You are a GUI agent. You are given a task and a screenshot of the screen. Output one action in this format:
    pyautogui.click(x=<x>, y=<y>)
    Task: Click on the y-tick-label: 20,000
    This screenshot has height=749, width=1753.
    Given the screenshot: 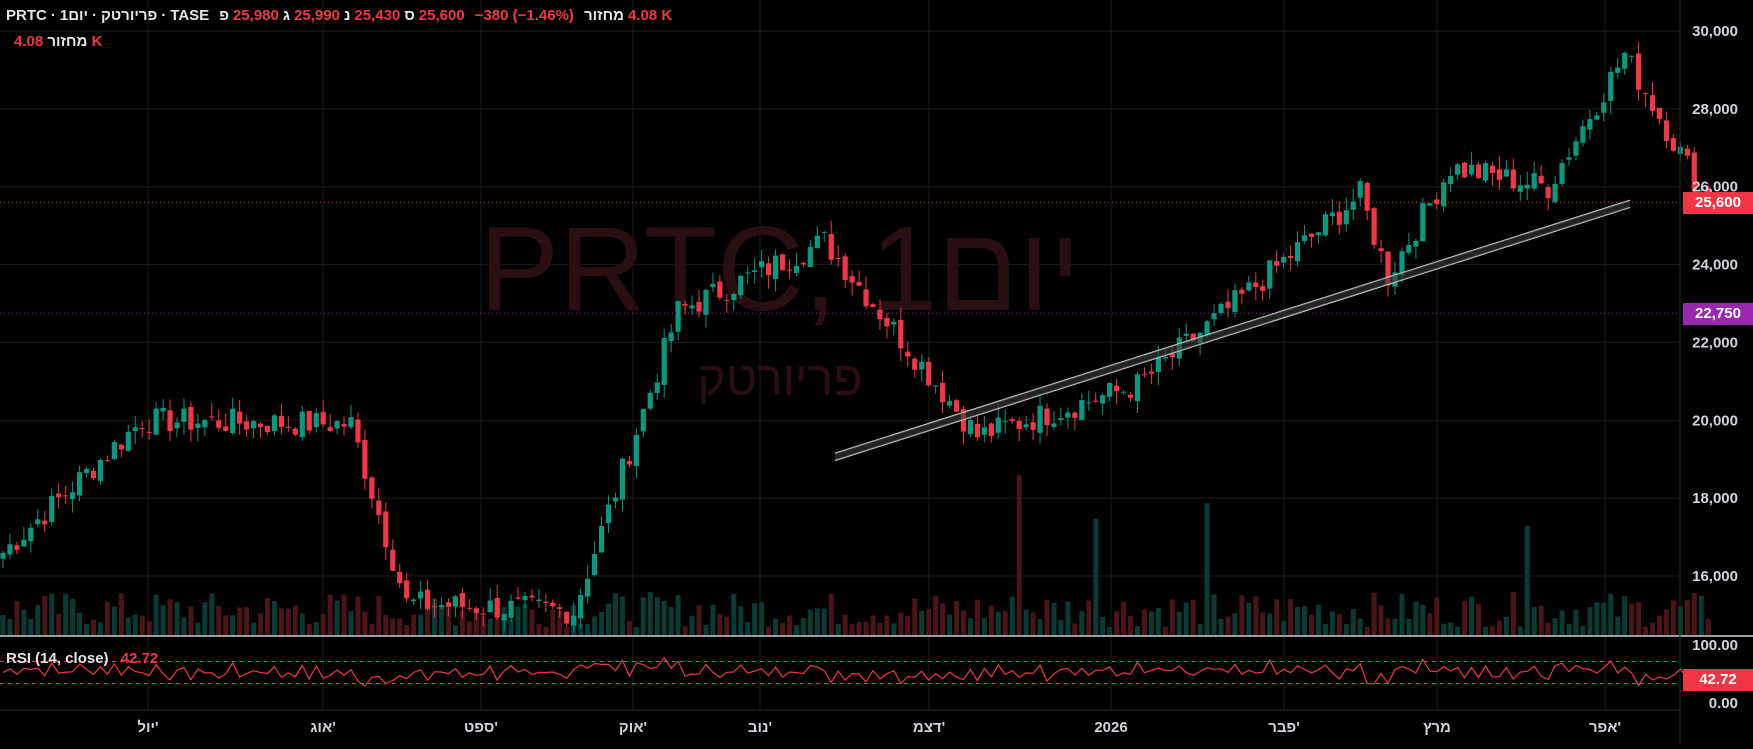 What is the action you would take?
    pyautogui.click(x=1715, y=420)
    